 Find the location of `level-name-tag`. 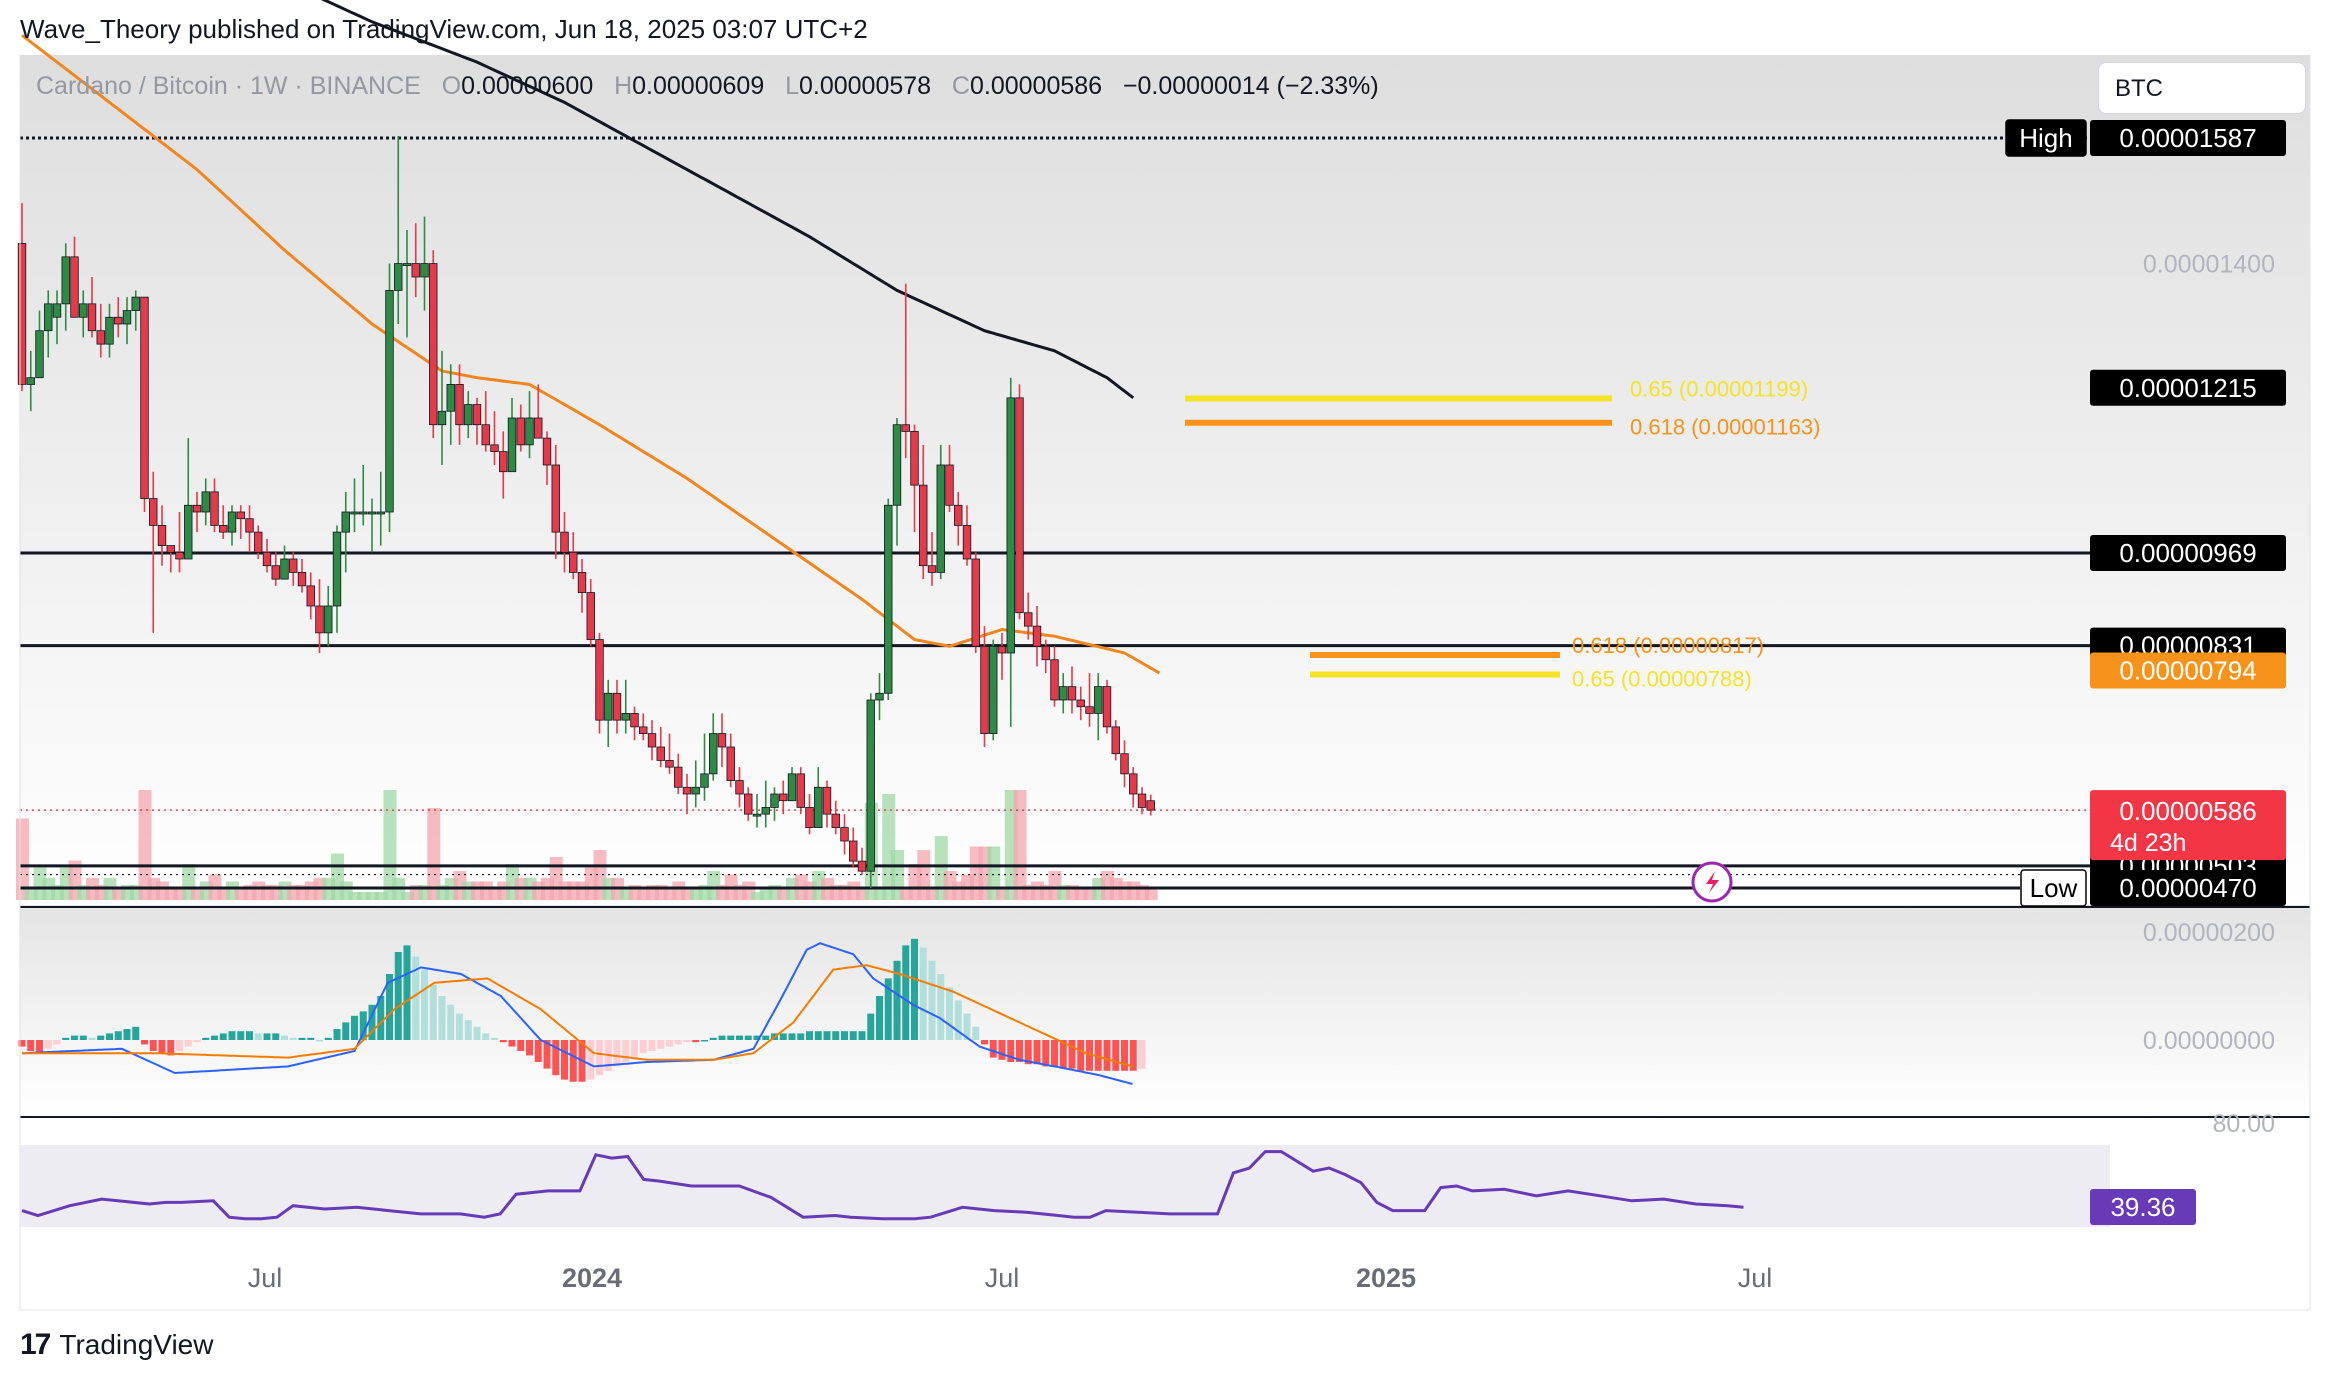

level-name-tag is located at coordinates (2046, 138).